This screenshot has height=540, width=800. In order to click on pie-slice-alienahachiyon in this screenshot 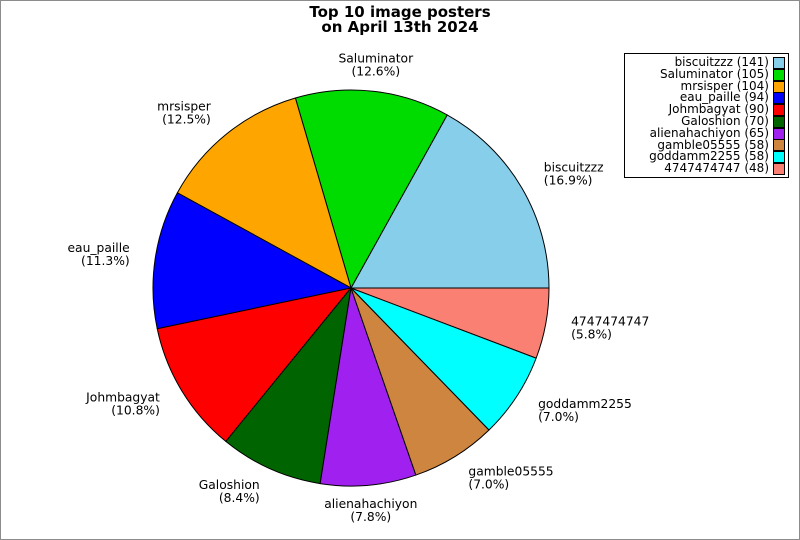, I will do `click(368, 387)`.